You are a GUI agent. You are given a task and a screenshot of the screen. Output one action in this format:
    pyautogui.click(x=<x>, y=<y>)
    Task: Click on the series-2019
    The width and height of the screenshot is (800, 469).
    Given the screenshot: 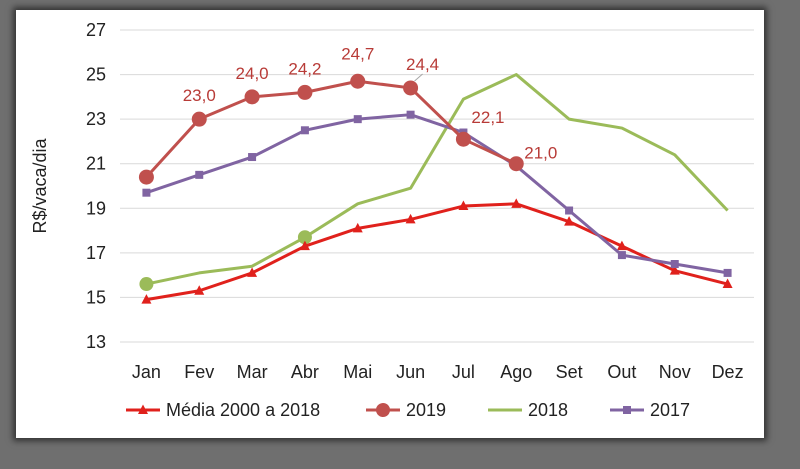 What is the action you would take?
    pyautogui.click(x=331, y=129)
    